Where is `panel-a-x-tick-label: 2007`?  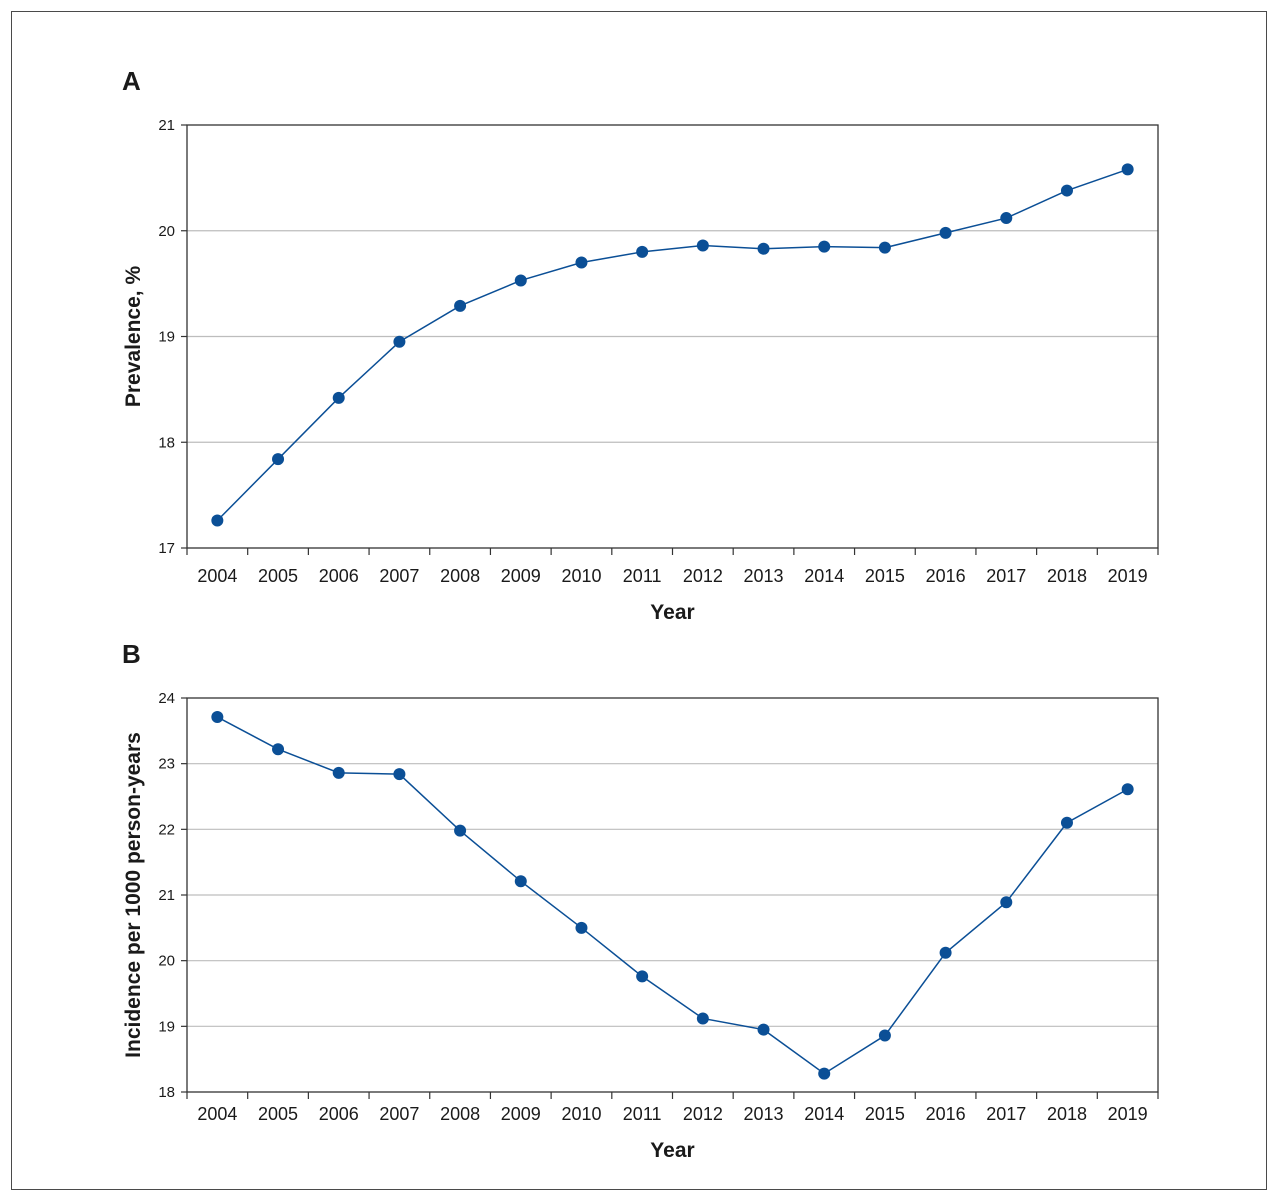 panel-a-x-tick-label: 2007 is located at coordinates (399, 576).